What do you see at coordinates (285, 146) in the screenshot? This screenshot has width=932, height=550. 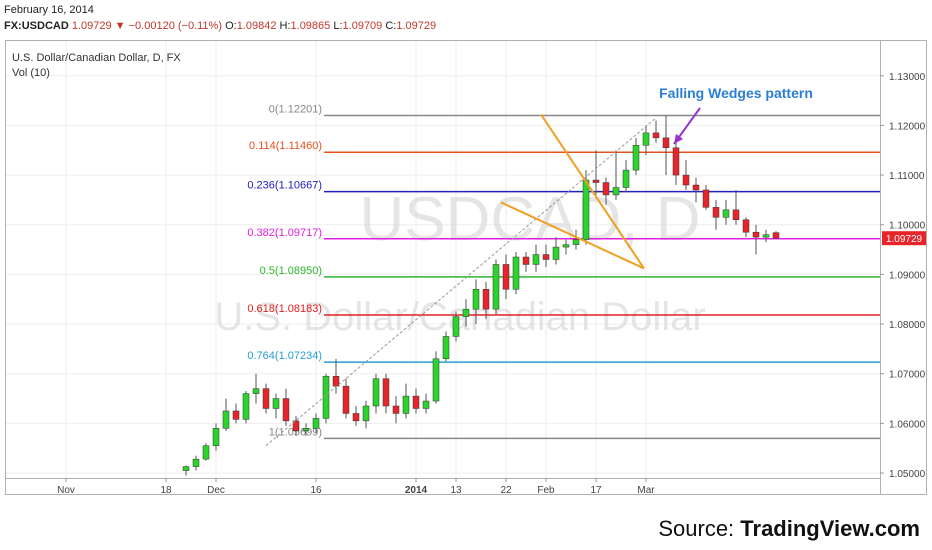 I see `fib-level-label: 0.114(1.11460)` at bounding box center [285, 146].